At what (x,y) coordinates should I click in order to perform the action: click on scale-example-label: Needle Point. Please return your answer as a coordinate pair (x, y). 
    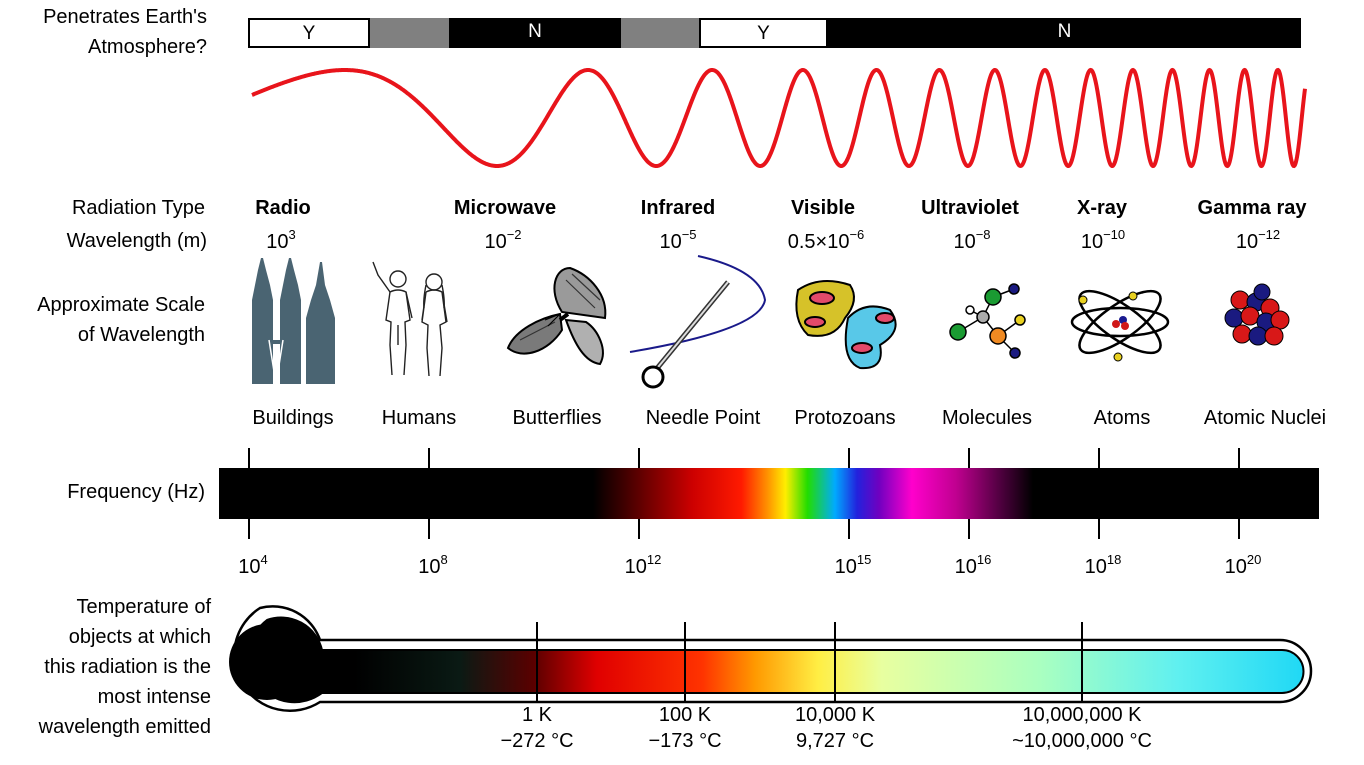
    Looking at the image, I should click on (703, 418).